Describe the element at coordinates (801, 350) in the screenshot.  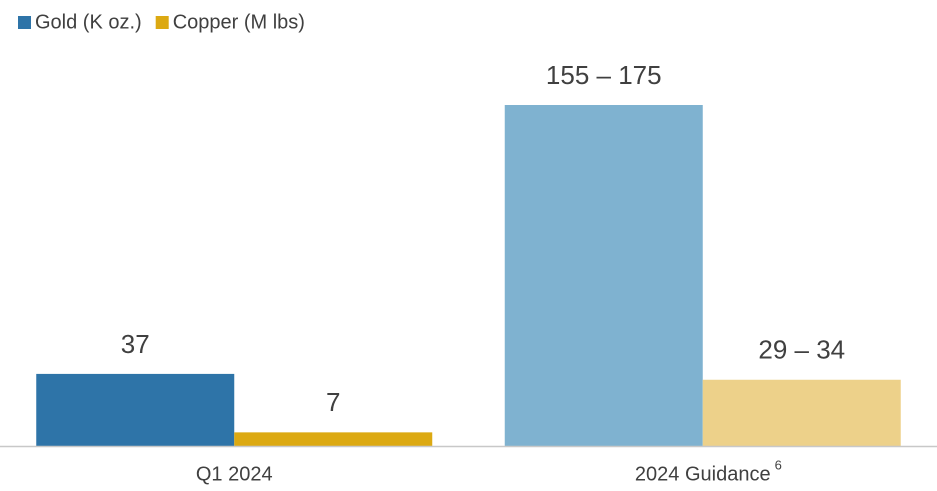
I see `value-label: 29 – 34` at that location.